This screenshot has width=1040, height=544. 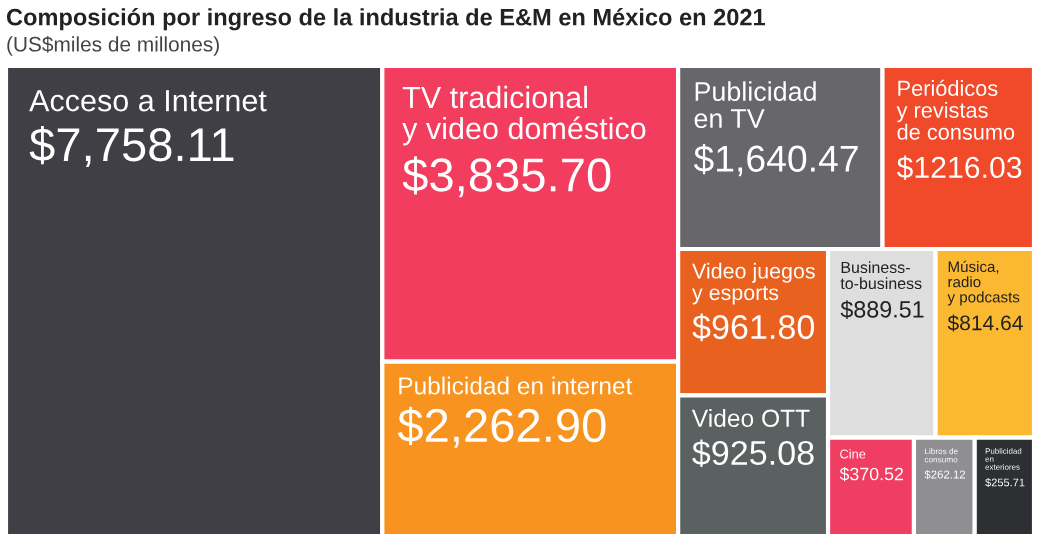 What do you see at coordinates (516, 385) in the screenshot?
I see `category-label: Publicidad en internet` at bounding box center [516, 385].